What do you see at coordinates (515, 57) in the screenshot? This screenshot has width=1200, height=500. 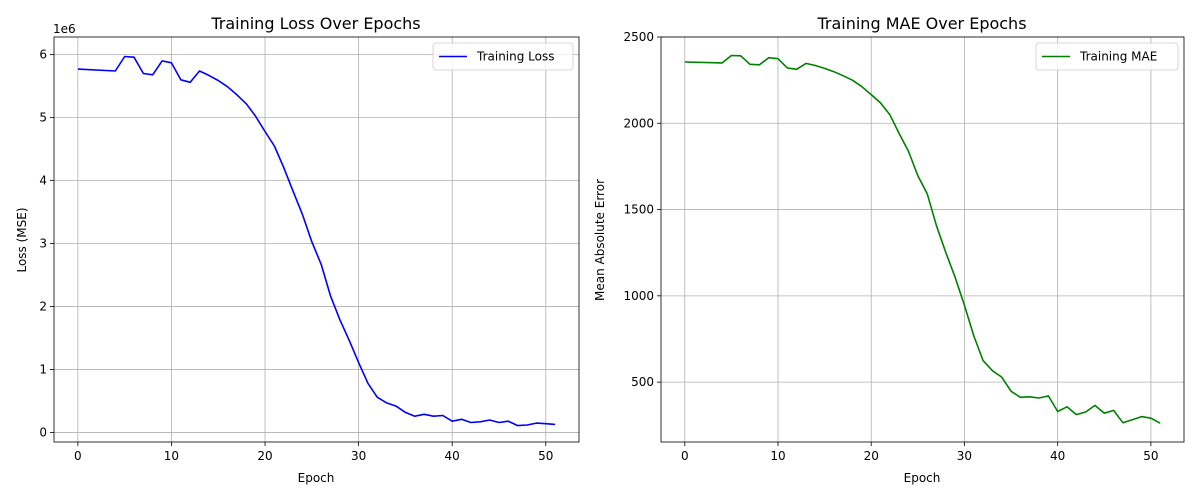 I see `loss-legend-label: Training Loss` at bounding box center [515, 57].